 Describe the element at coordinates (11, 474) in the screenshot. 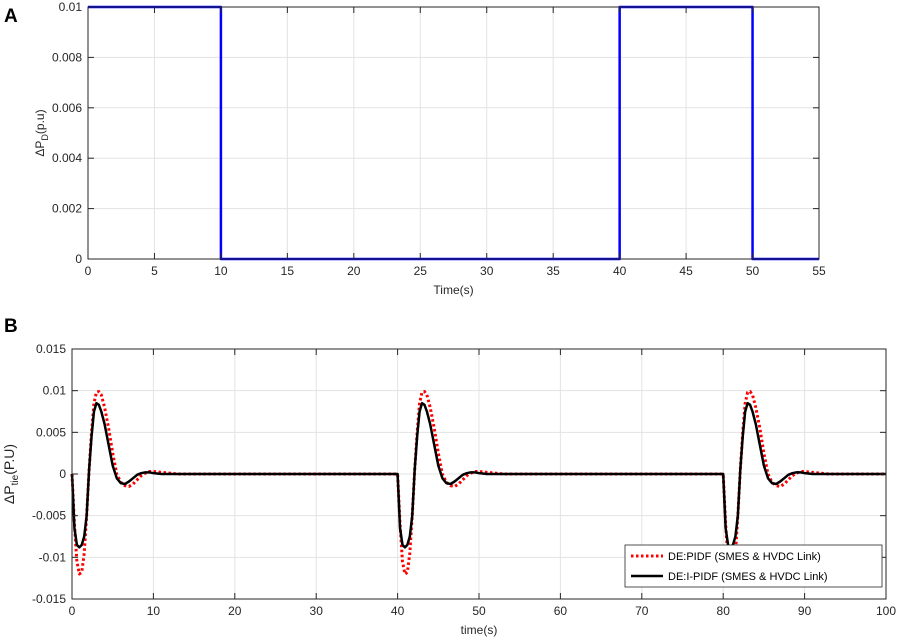

I see `y-axis-label-b: ΔPtie(P.U)` at that location.